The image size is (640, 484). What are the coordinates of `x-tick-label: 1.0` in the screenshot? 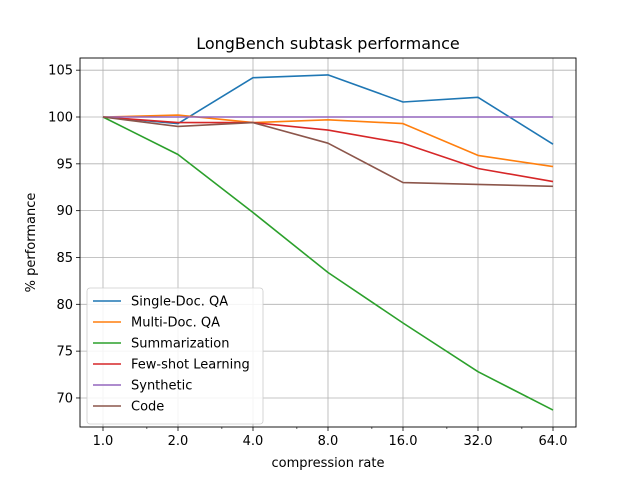 It's located at (103, 441).